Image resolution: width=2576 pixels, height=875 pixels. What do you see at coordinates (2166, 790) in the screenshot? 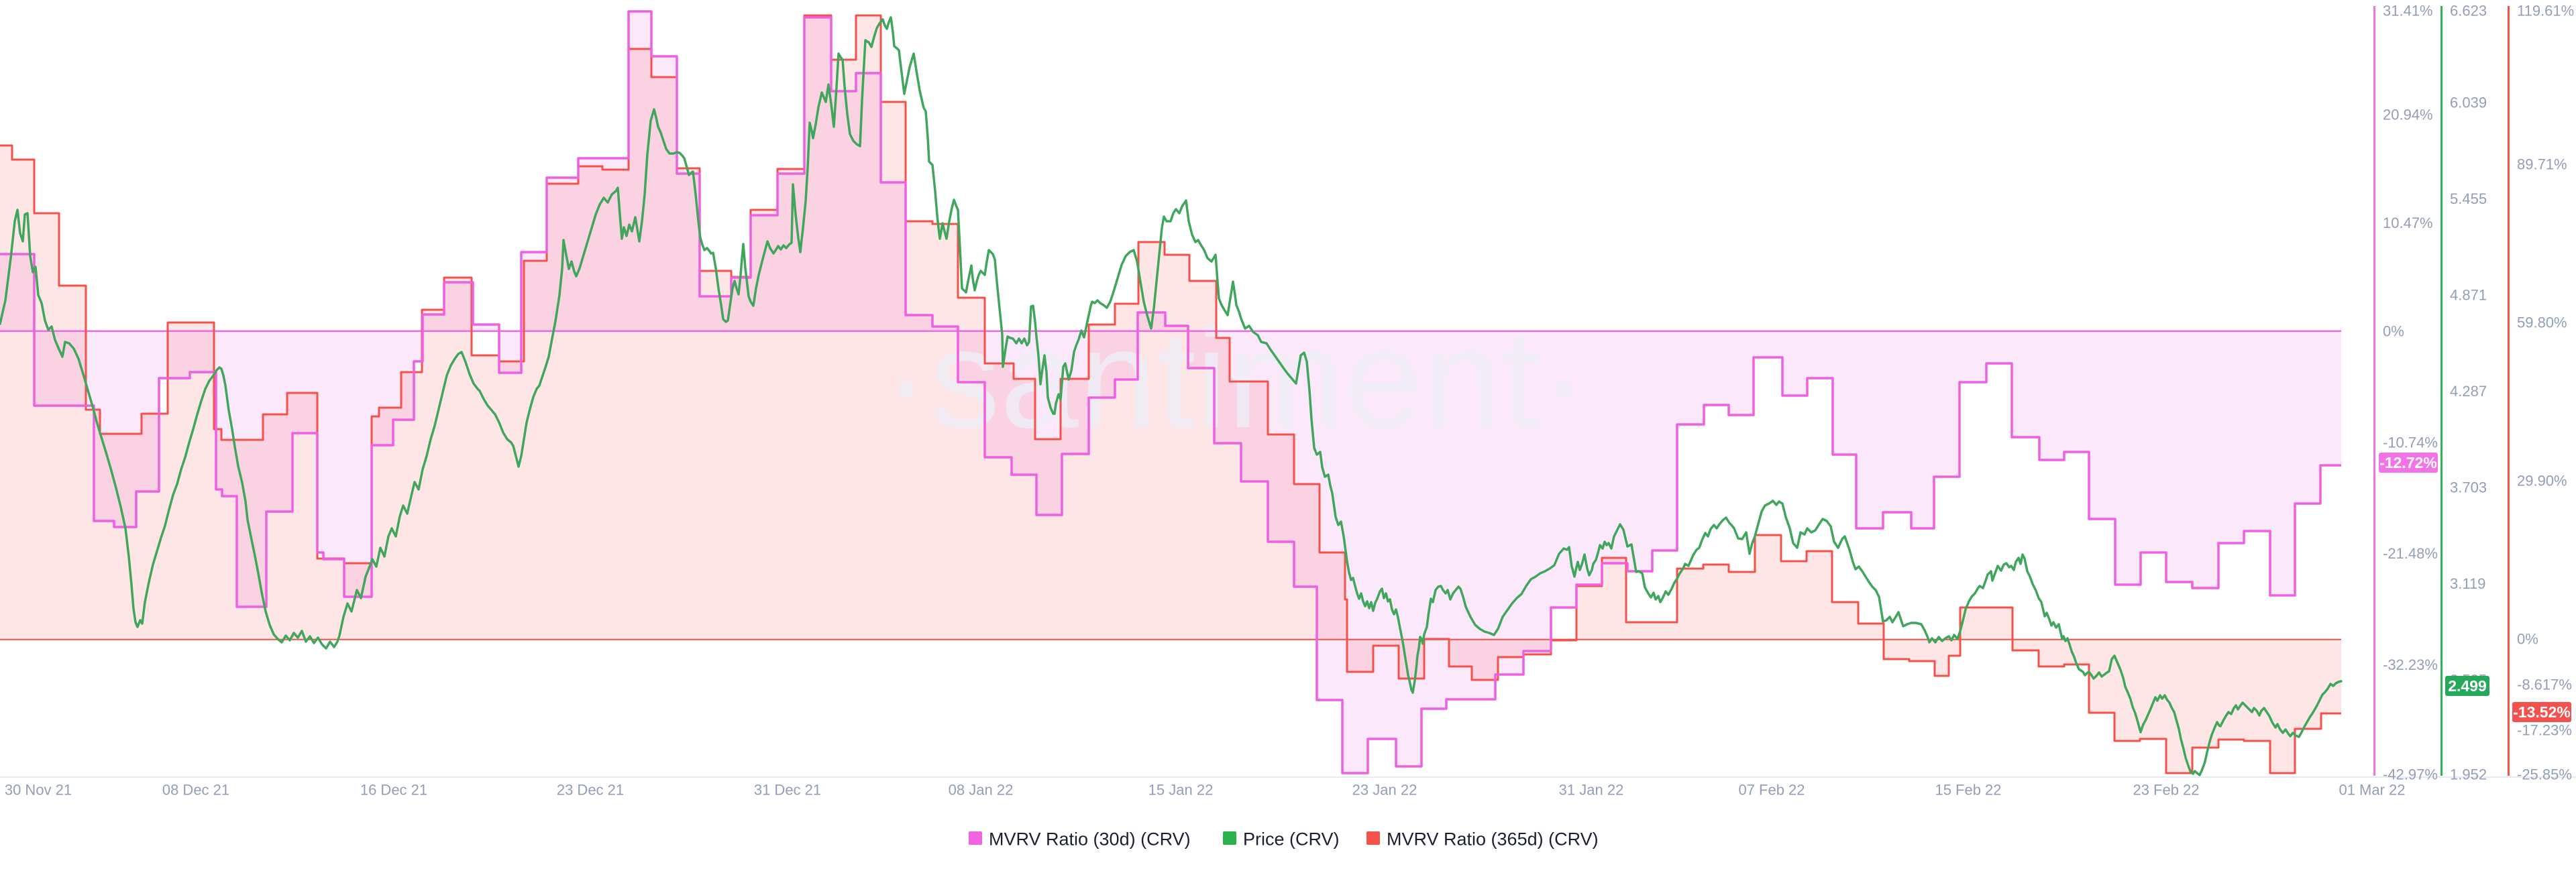
I see `svg-text: 23 Feb 22` at bounding box center [2166, 790].